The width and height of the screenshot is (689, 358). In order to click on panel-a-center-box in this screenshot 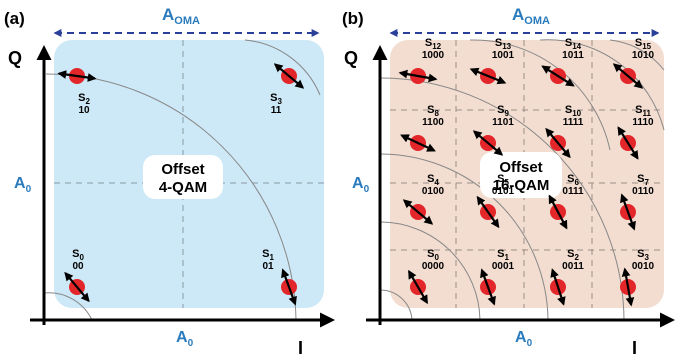, I will do `click(183, 177)`.